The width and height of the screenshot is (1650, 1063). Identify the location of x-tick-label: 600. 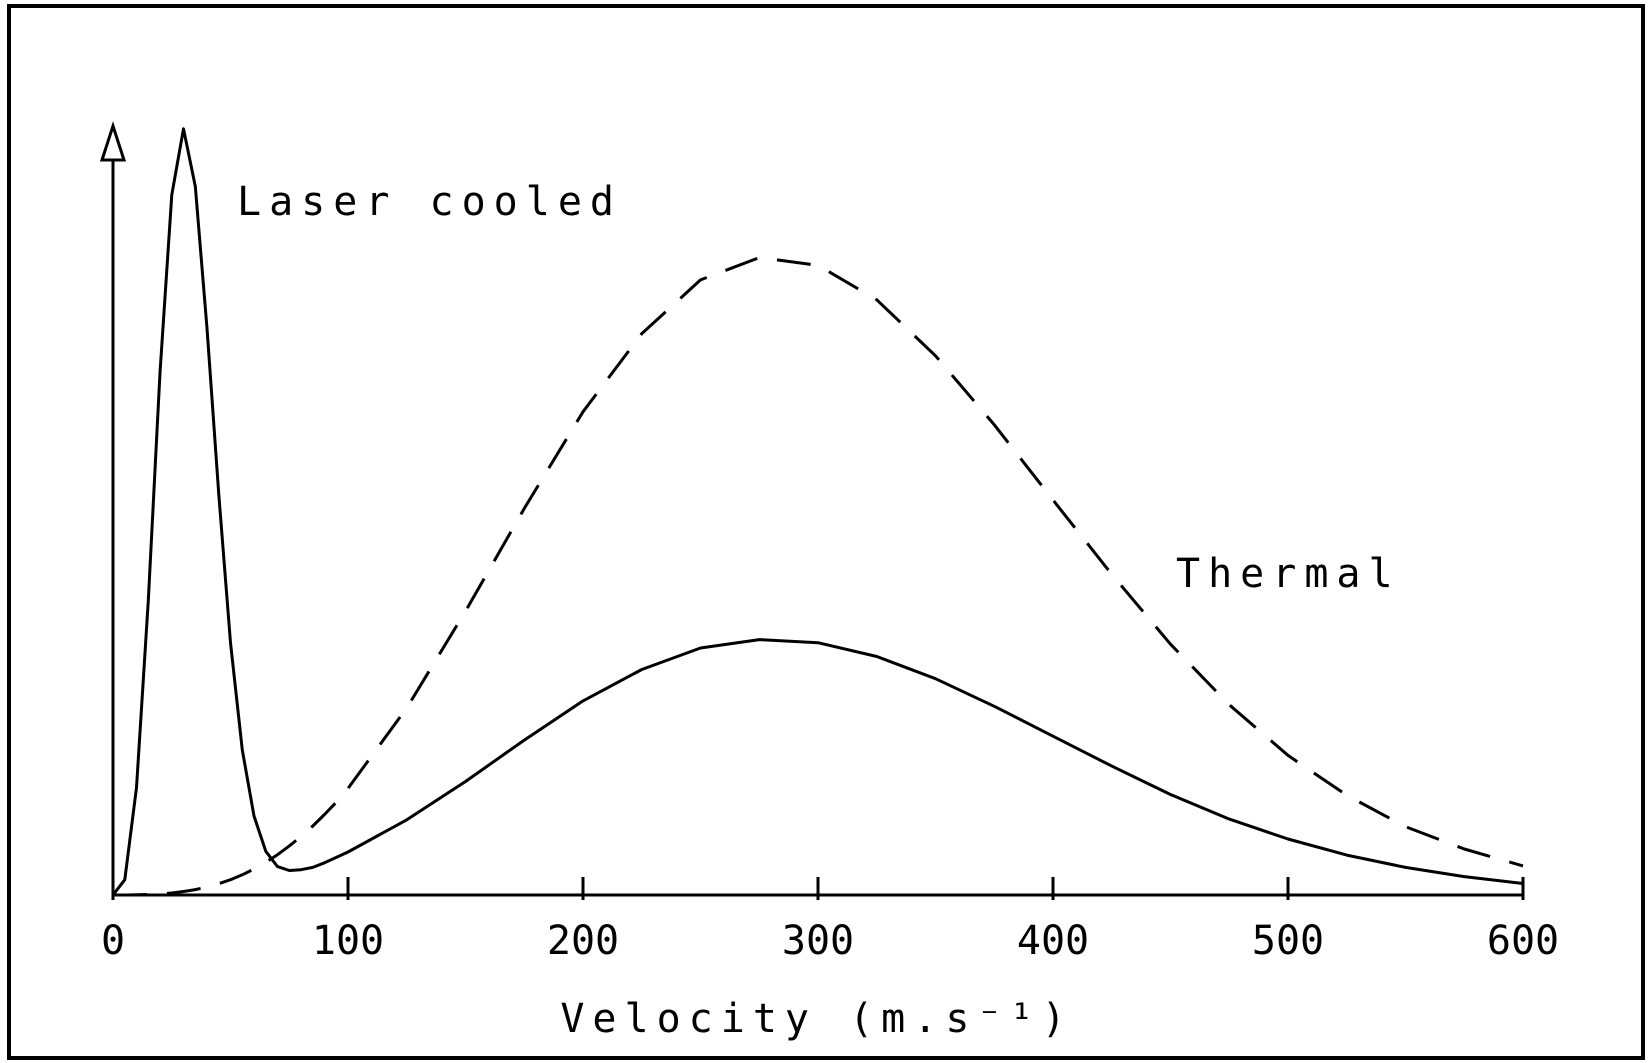
(1523, 941).